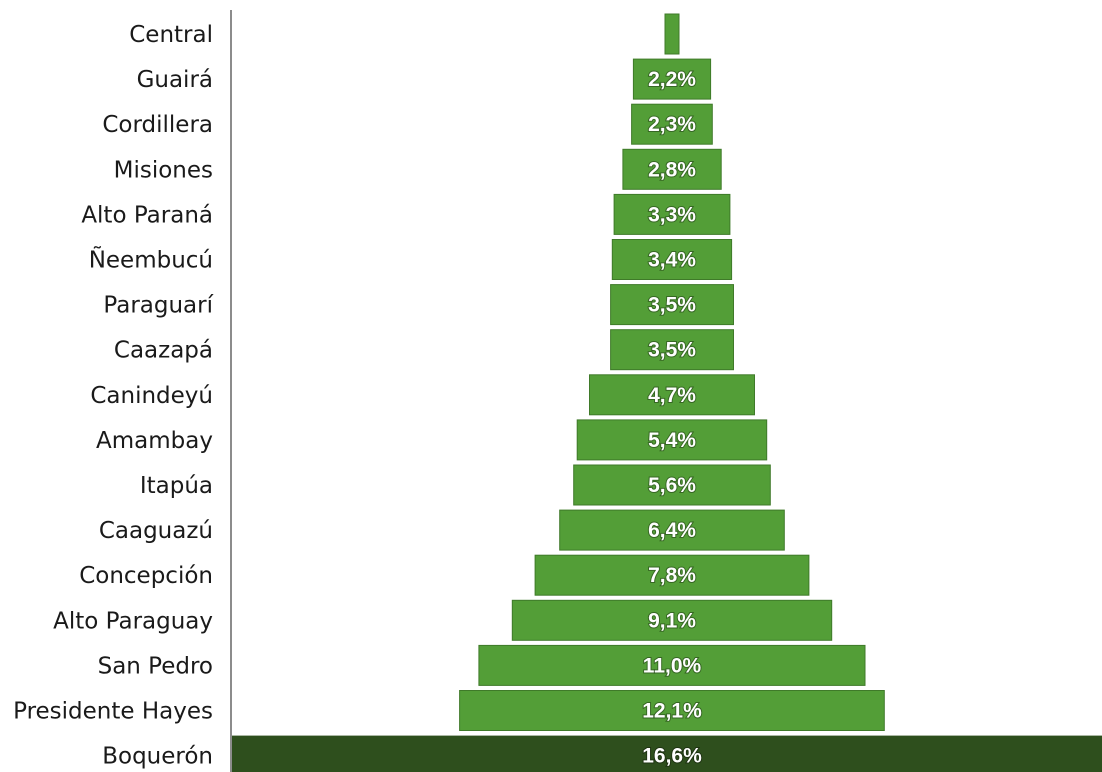 Image resolution: width=1102 pixels, height=772 pixels. I want to click on category-label: Alto Paraná, so click(147, 215).